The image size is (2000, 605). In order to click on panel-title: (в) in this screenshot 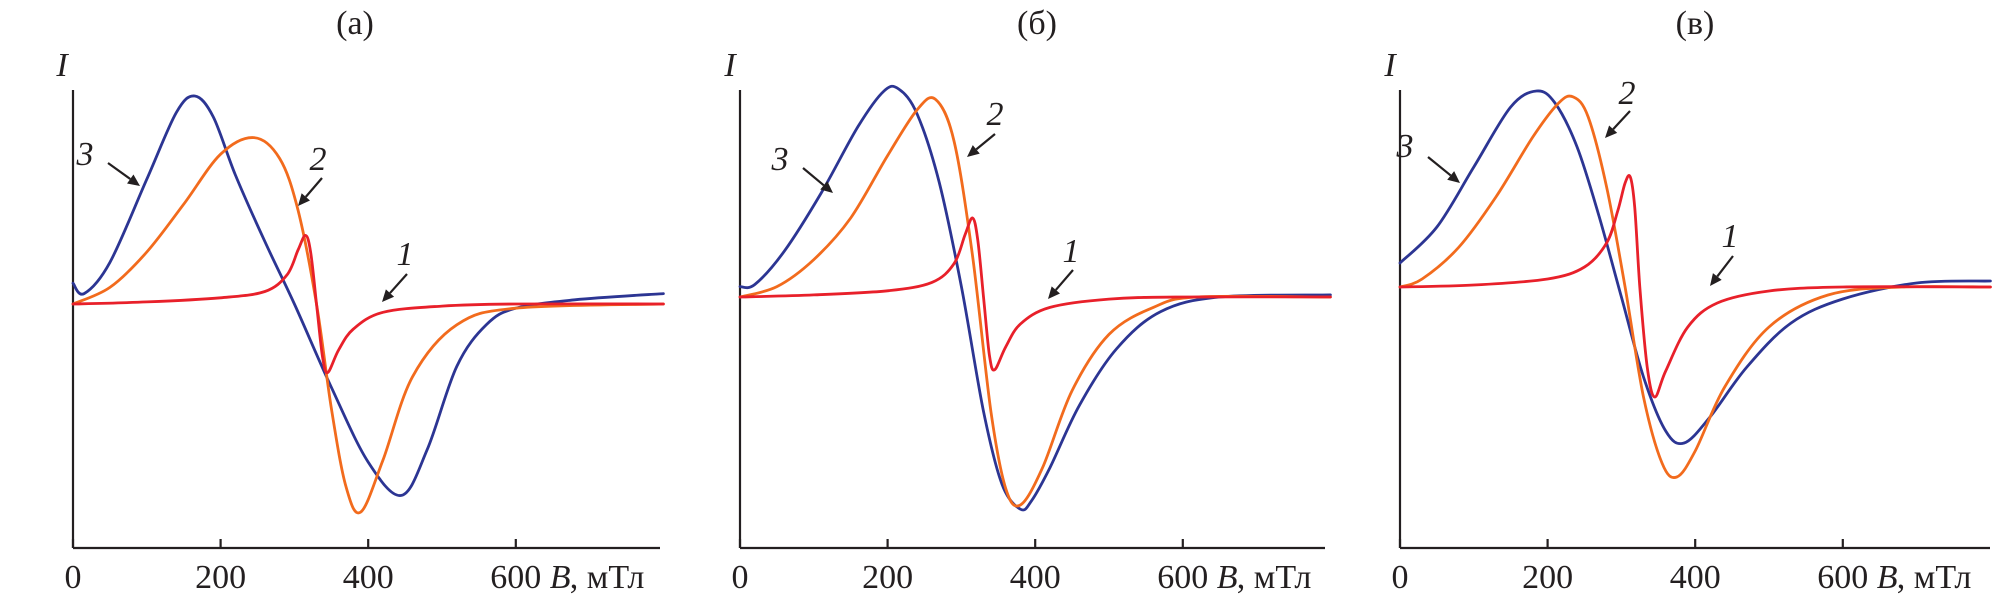, I will do `click(1695, 23)`.